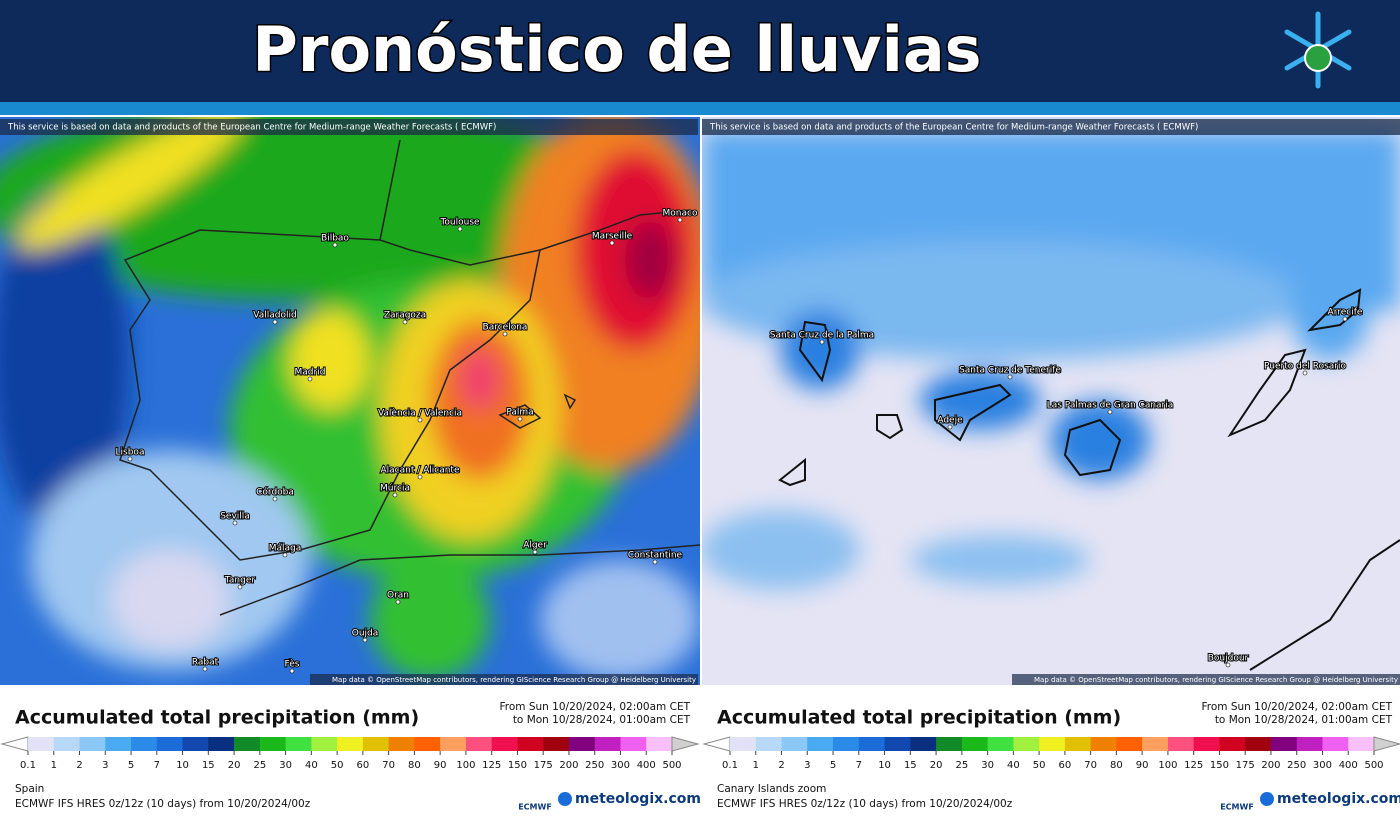 The width and height of the screenshot is (1400, 817). I want to click on scale-label: 200, so click(568, 765).